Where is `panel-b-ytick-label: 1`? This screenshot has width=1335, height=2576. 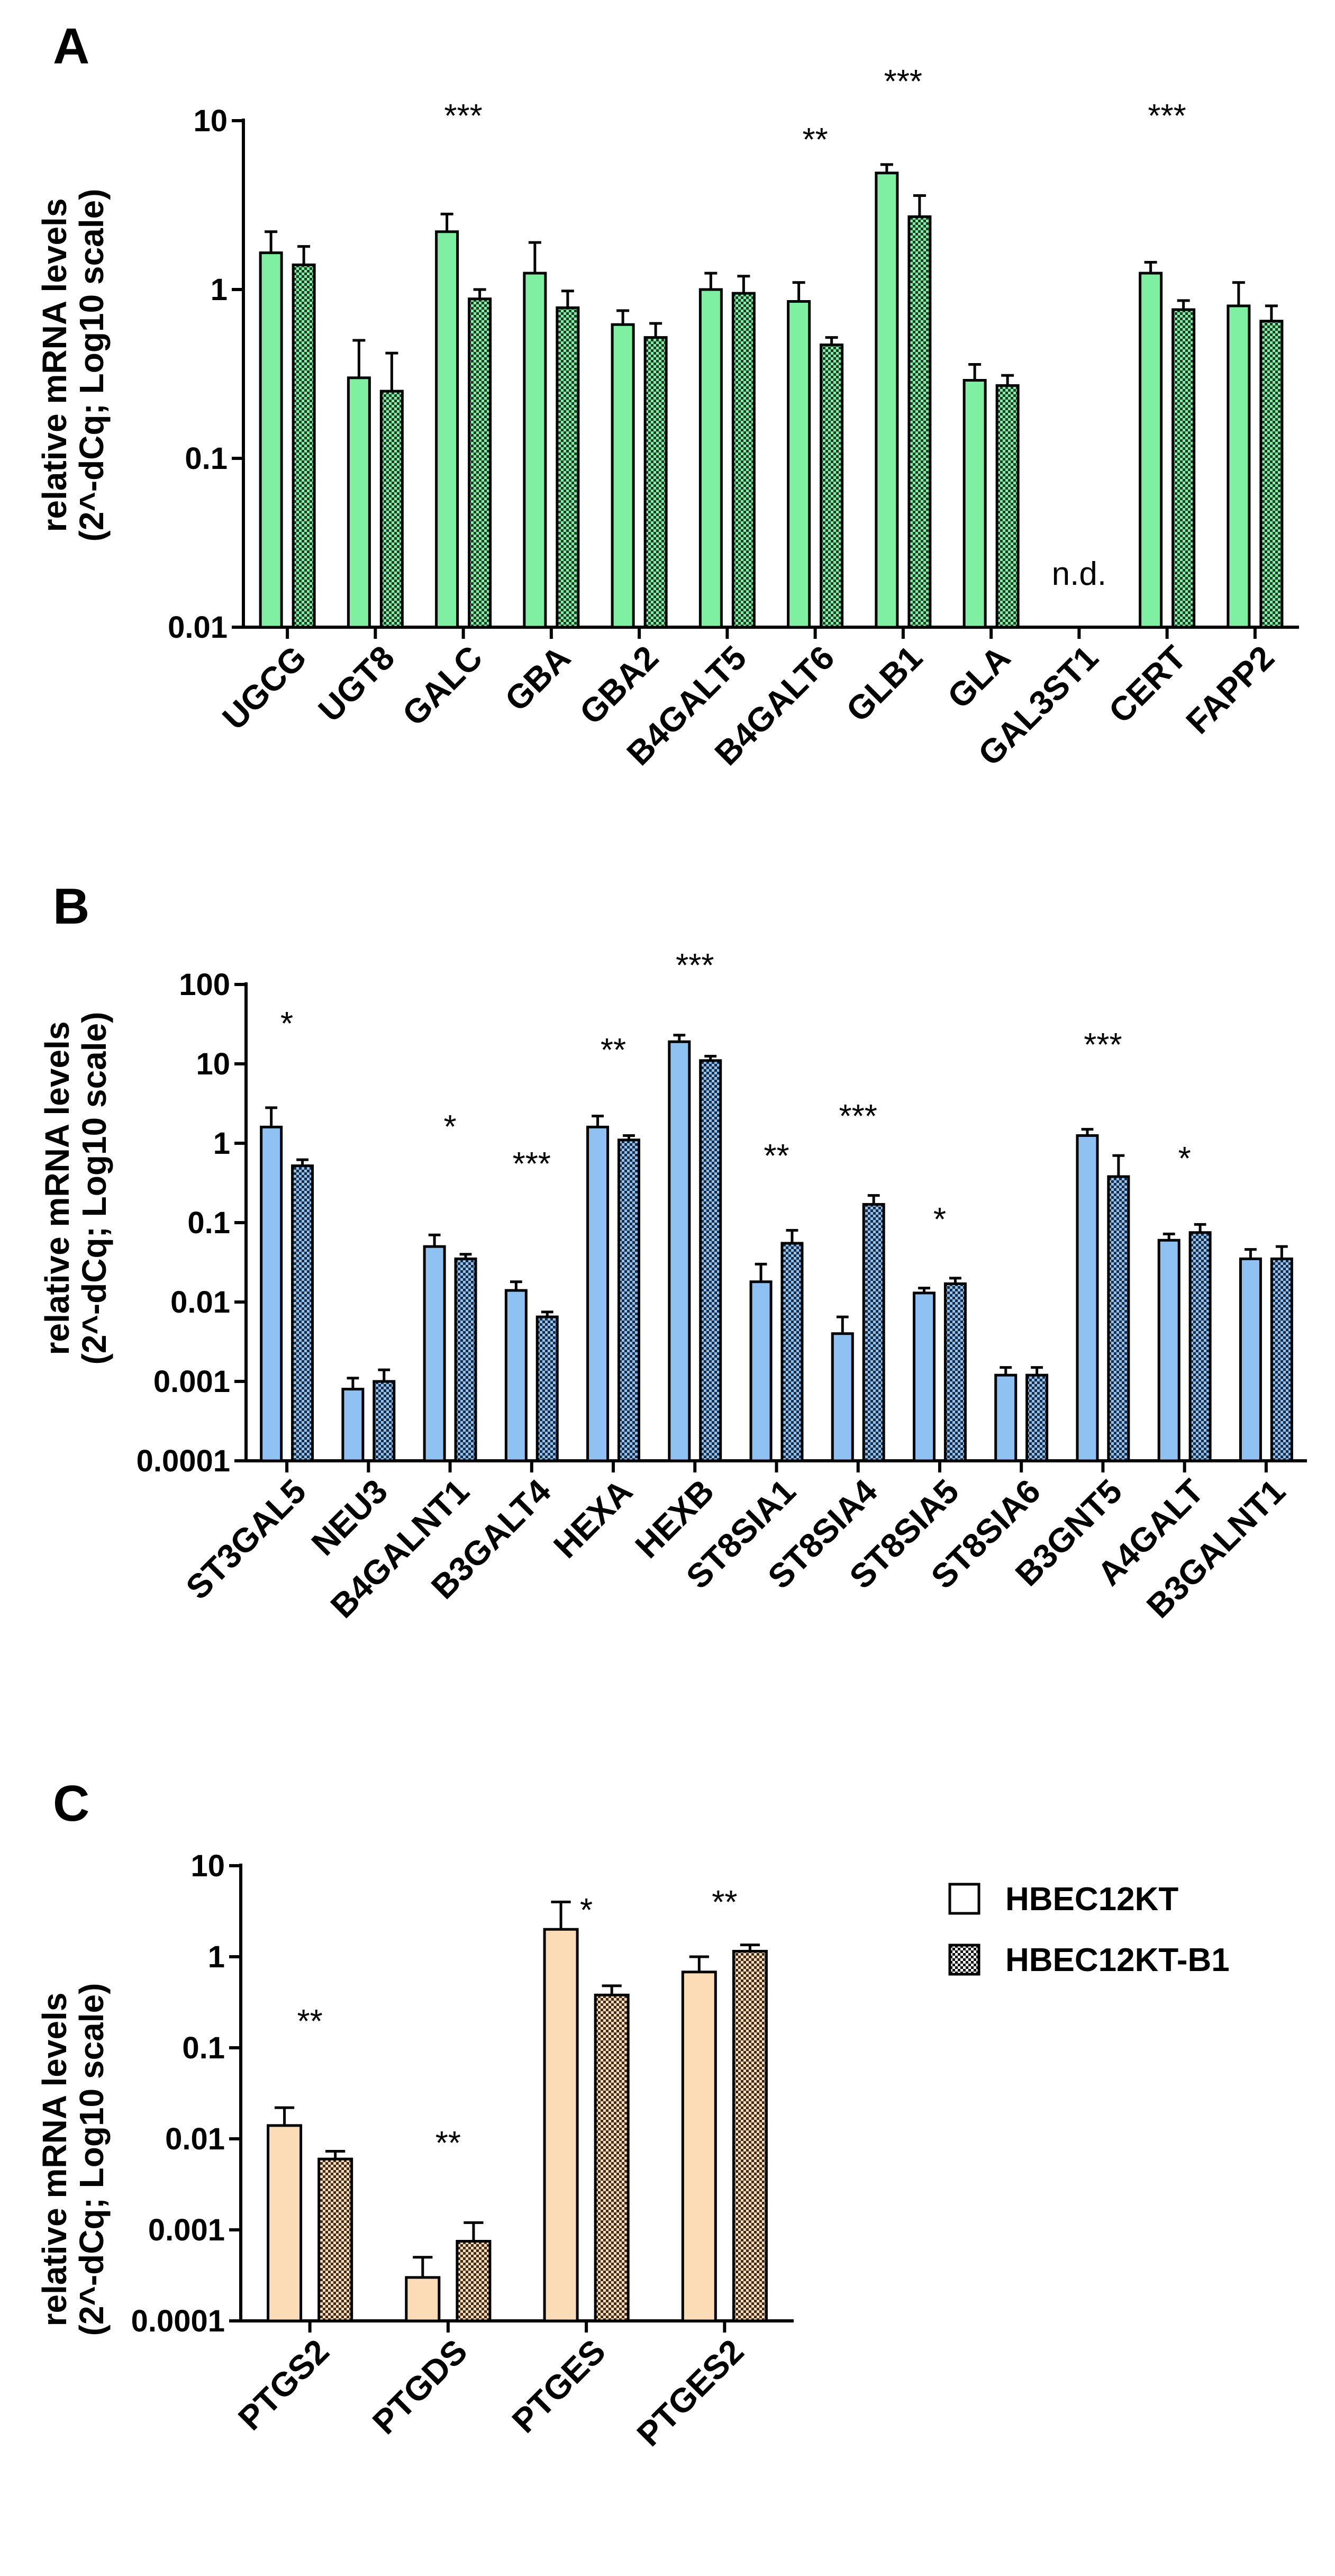
panel-b-ytick-label: 1 is located at coordinates (221, 1143).